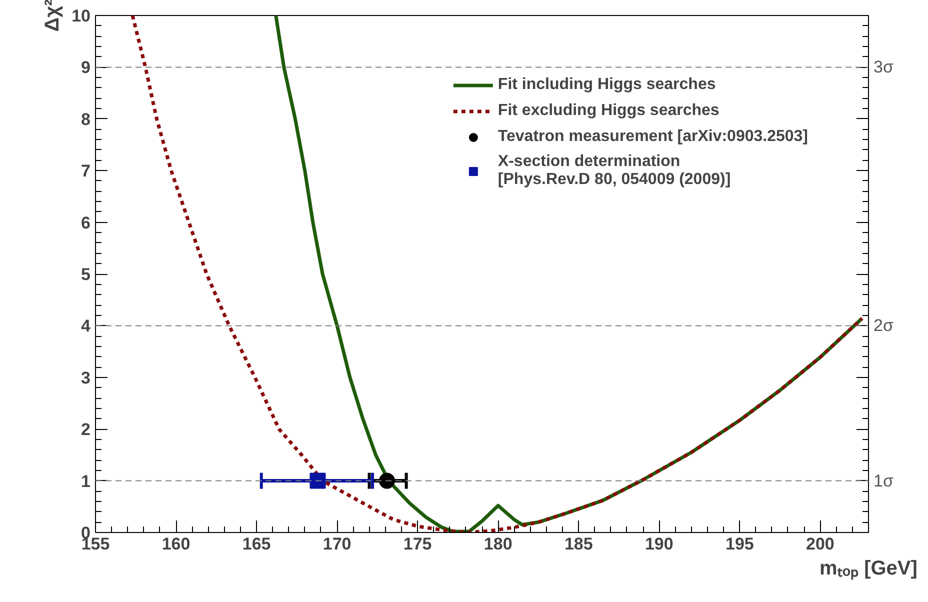 The image size is (928, 602). I want to click on x-tick-label: 175, so click(417, 544).